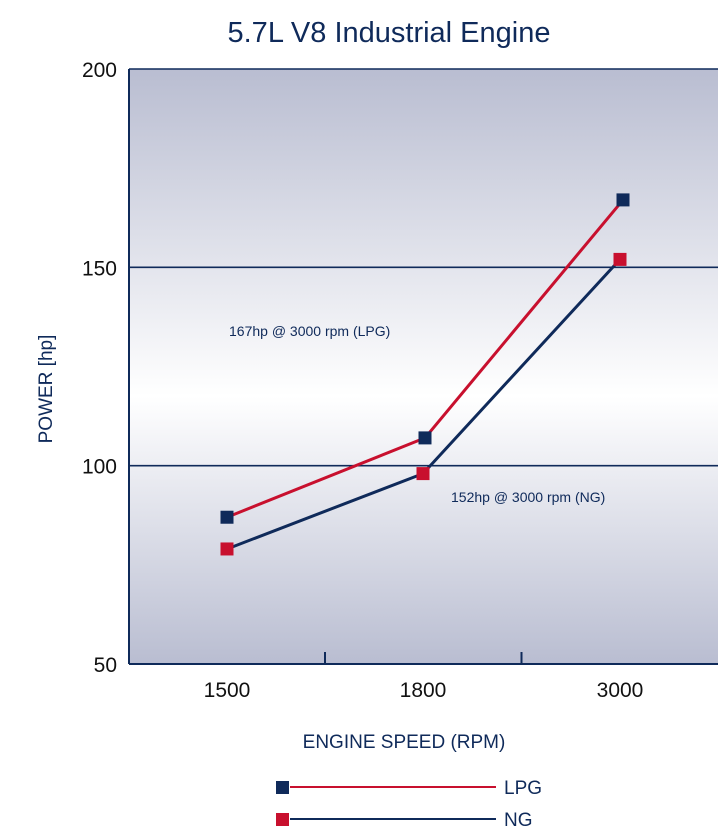  Describe the element at coordinates (409, 788) in the screenshot. I see `legend-item-lpg: LPG` at that location.